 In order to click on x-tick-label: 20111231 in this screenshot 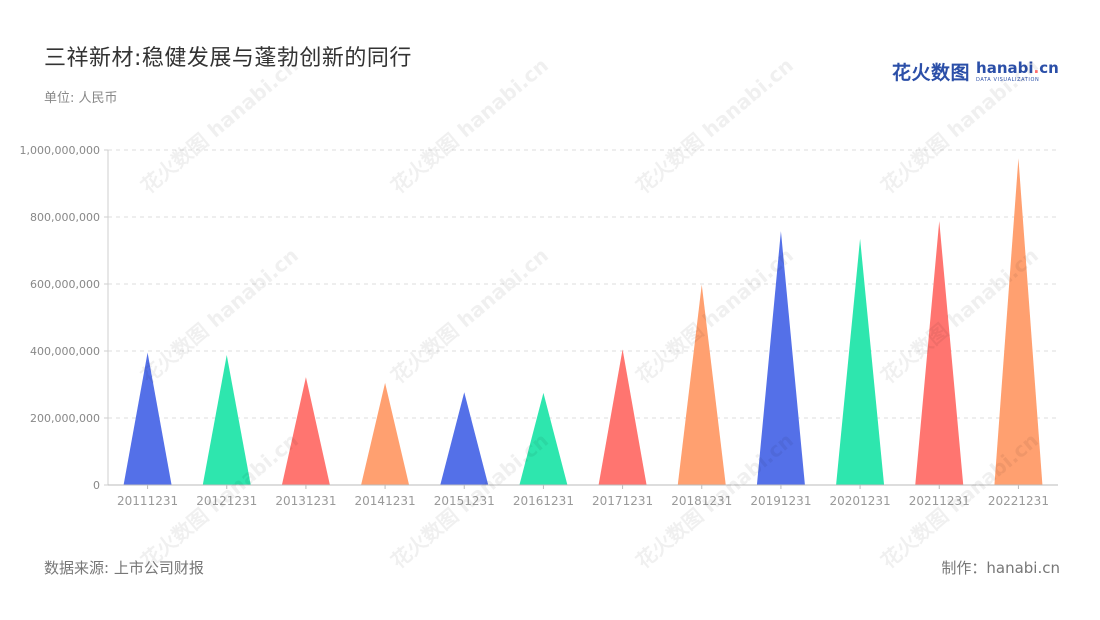, I will do `click(147, 501)`.